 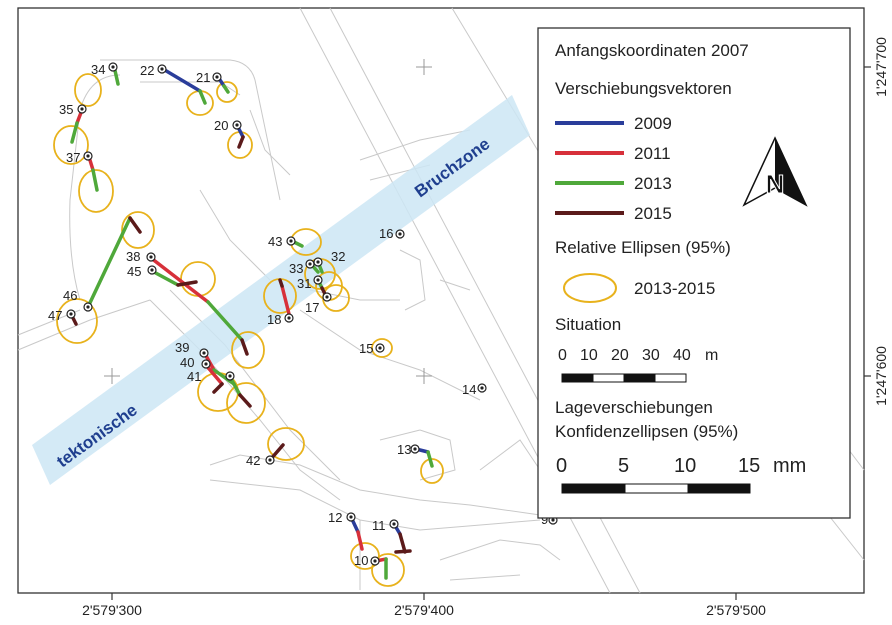 What do you see at coordinates (881, 376) in the screenshot?
I see `y-tick-label: 1'247'600` at bounding box center [881, 376].